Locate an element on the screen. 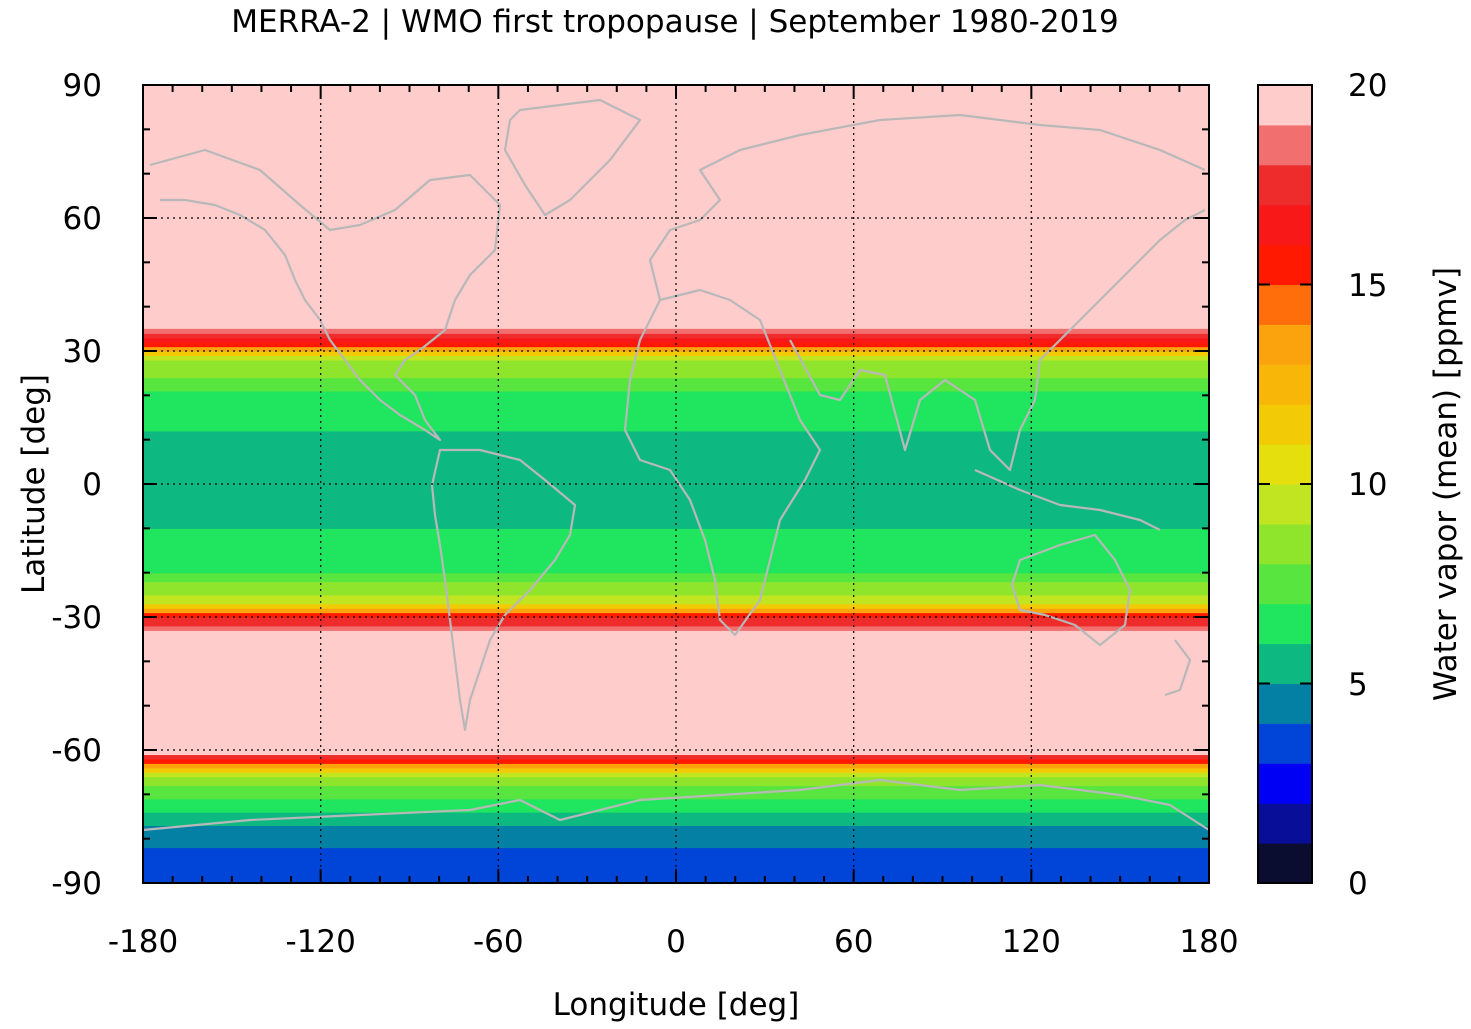 The image size is (1471, 1029). colorbar-tick-label-0: 0 is located at coordinates (1358, 884).